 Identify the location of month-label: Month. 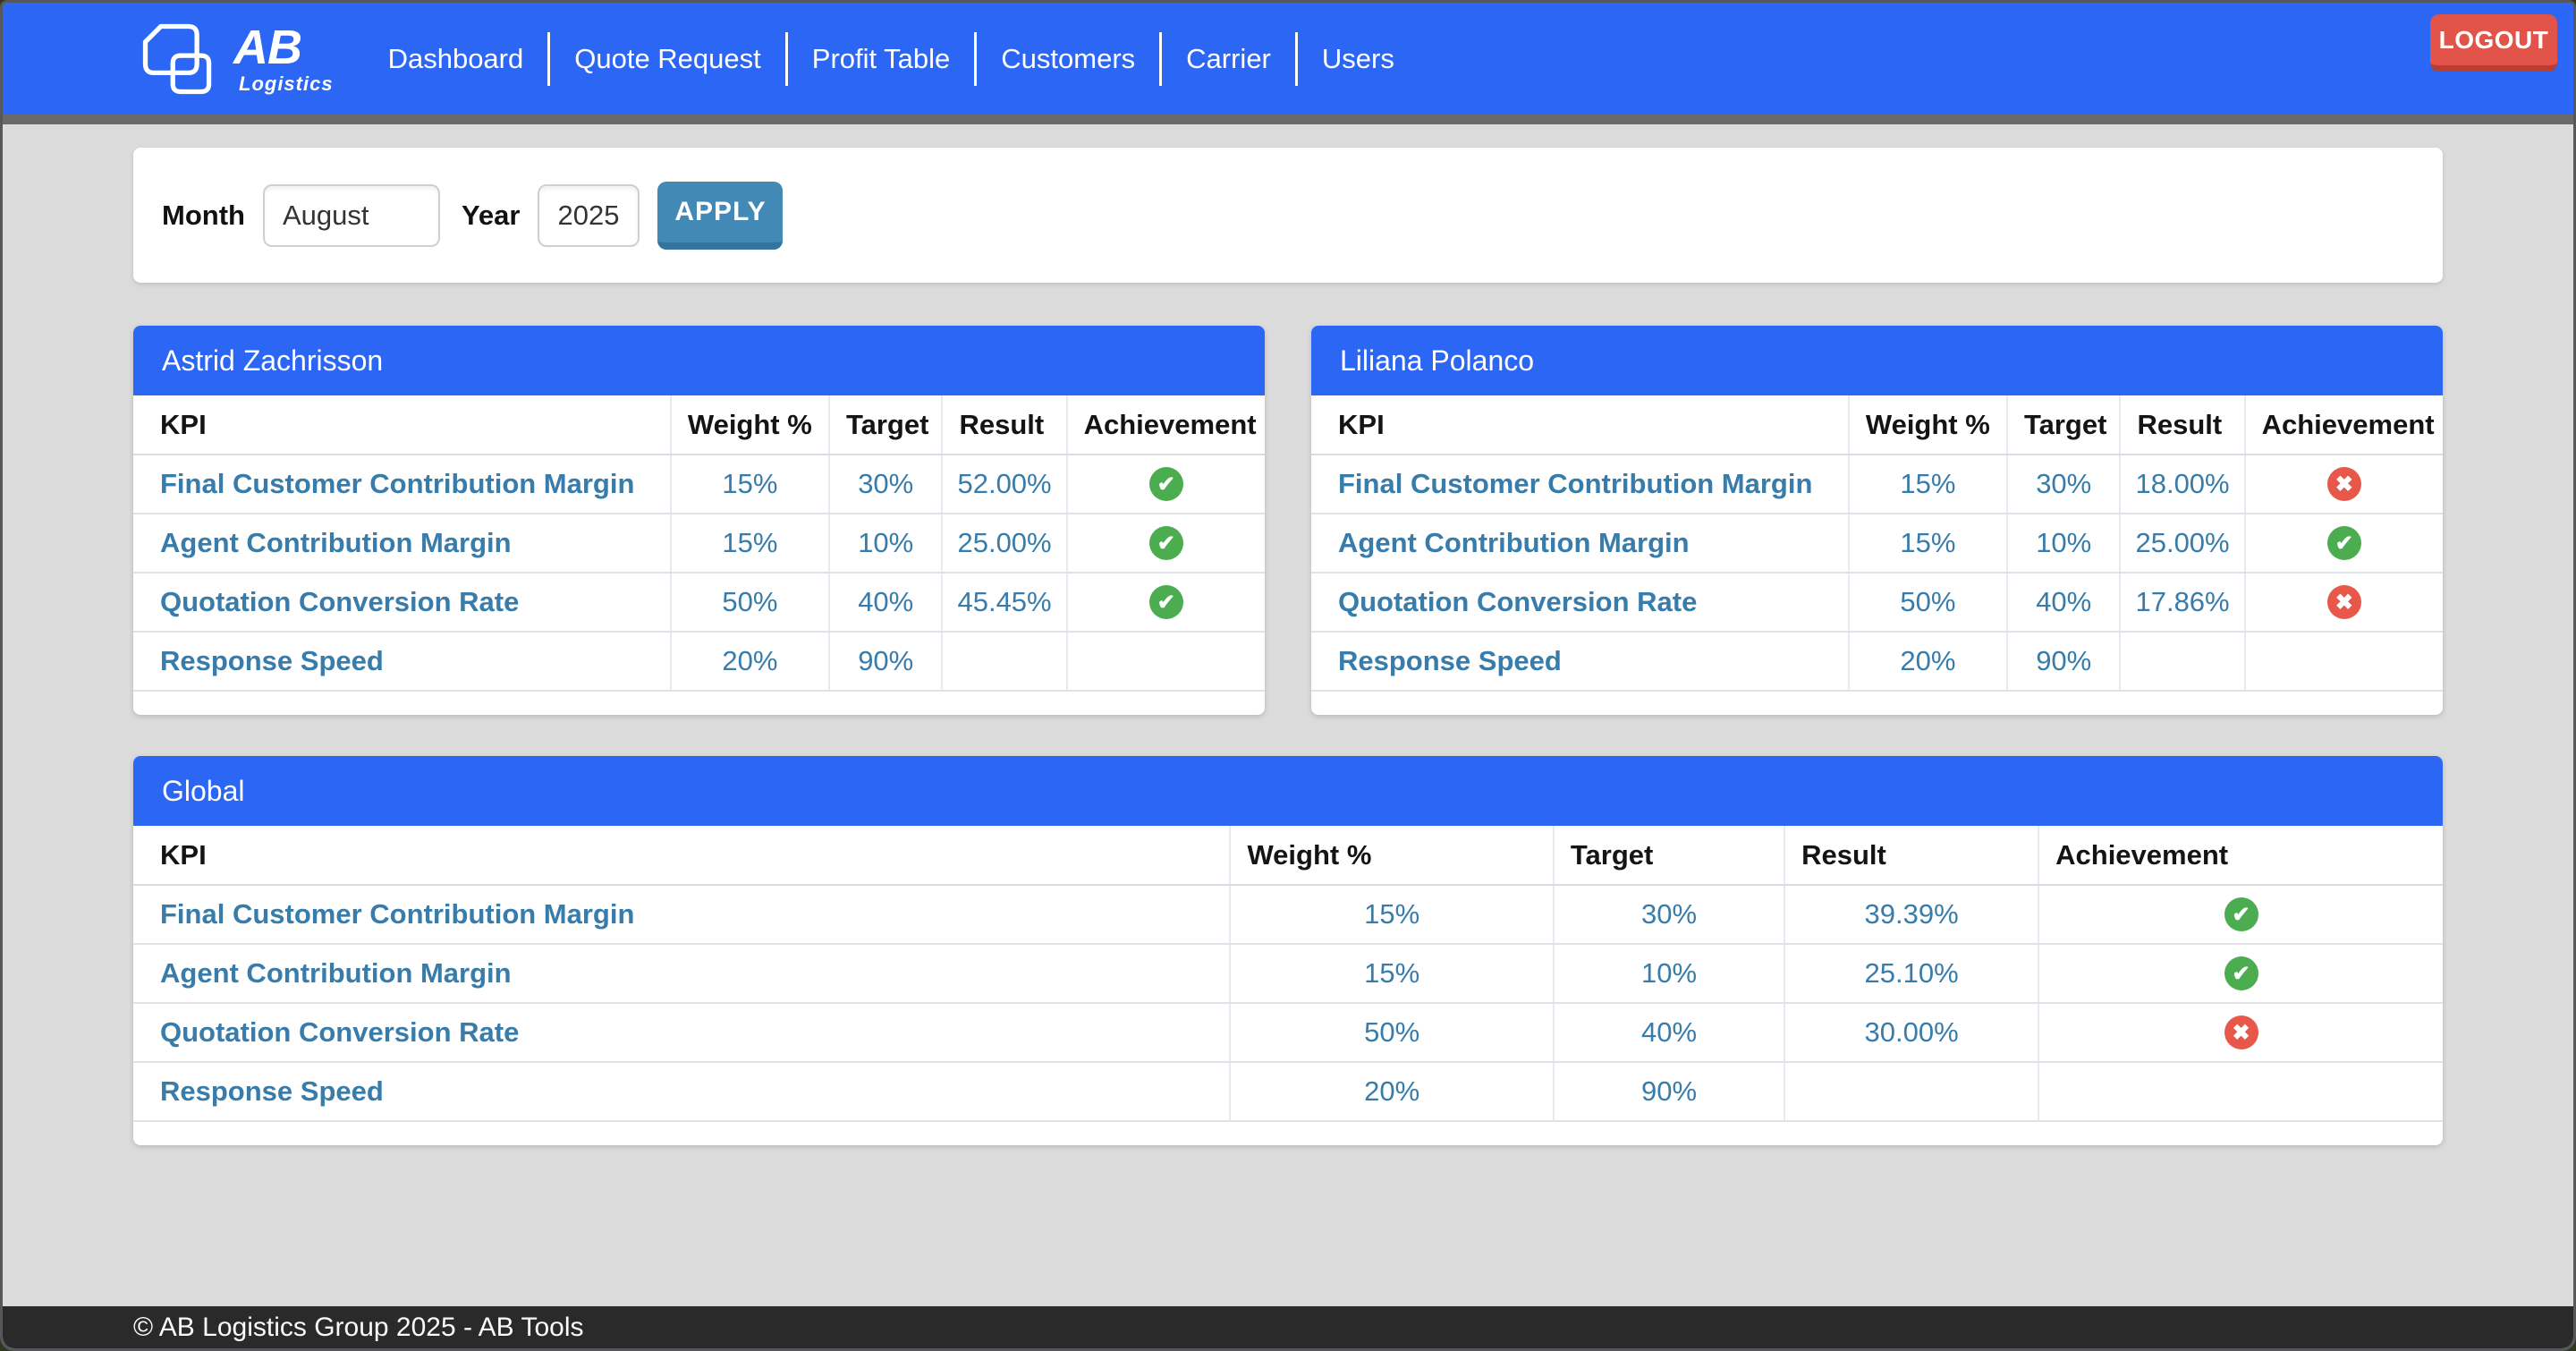
(203, 215).